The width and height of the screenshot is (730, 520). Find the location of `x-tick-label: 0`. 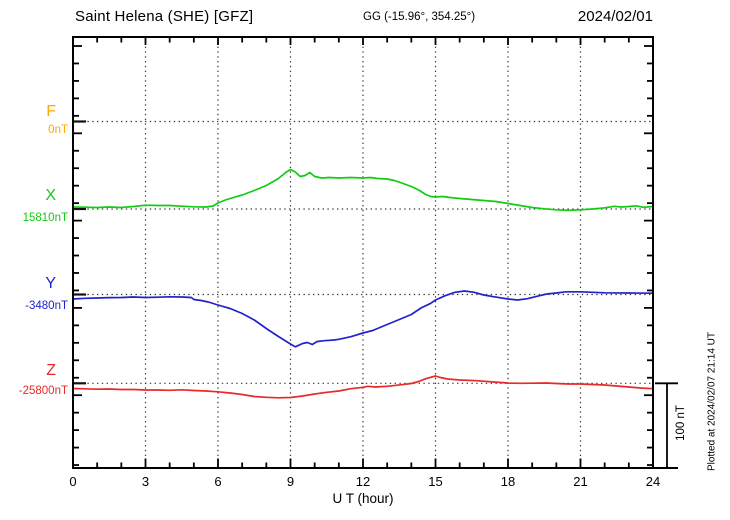

x-tick-label: 0 is located at coordinates (73, 481).